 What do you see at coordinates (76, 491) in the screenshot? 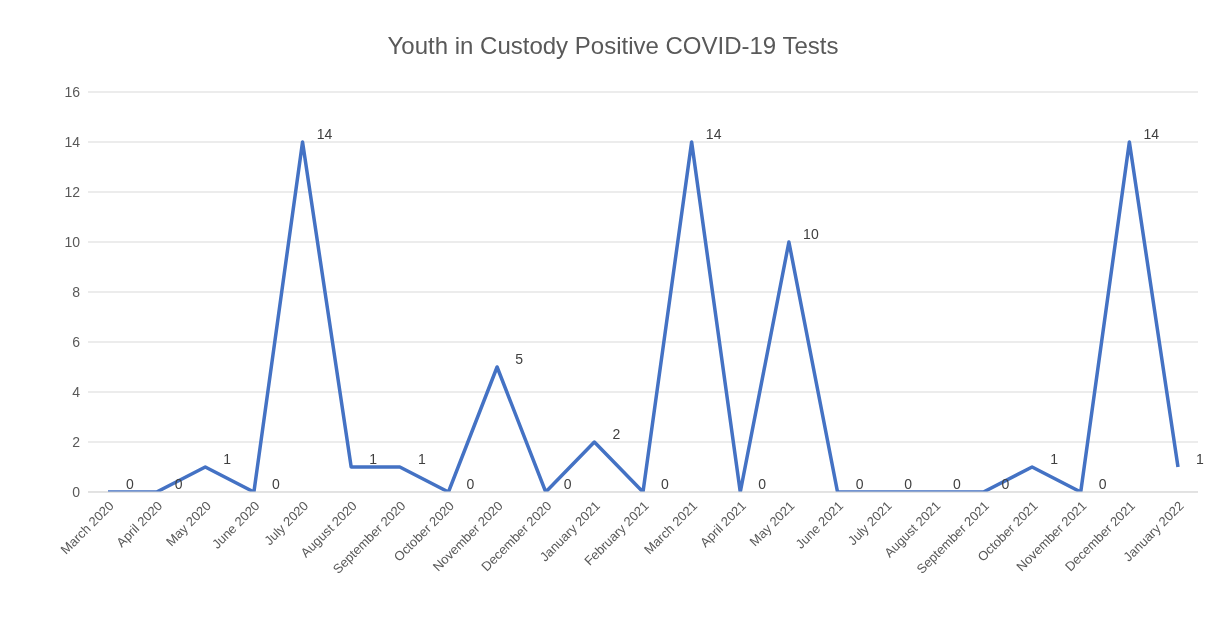
I see `y-tick-label: 0` at bounding box center [76, 491].